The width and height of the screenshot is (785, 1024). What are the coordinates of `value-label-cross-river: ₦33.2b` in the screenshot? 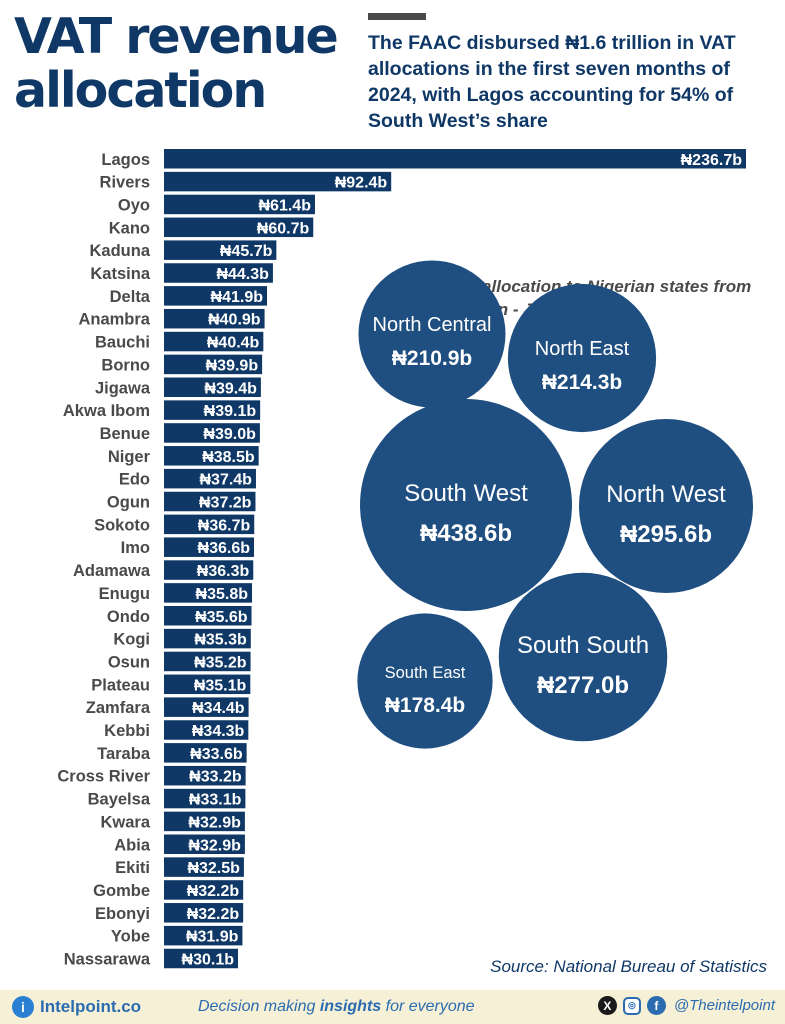 It's located at (215, 777).